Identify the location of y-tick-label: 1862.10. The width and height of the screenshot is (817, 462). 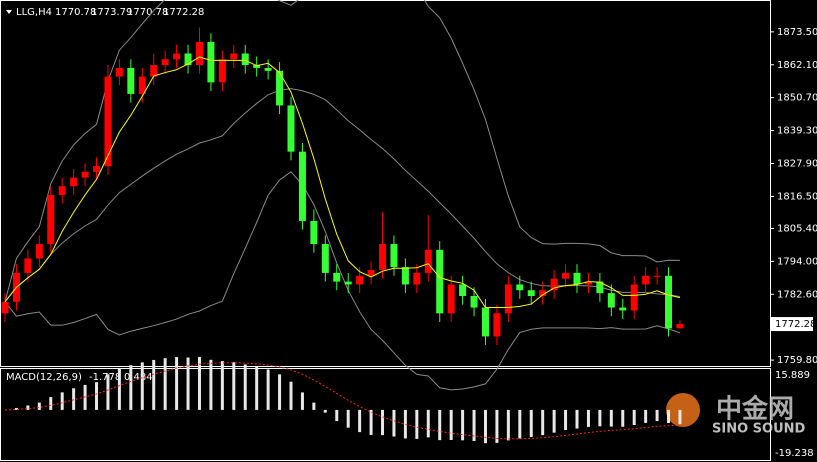
(797, 65).